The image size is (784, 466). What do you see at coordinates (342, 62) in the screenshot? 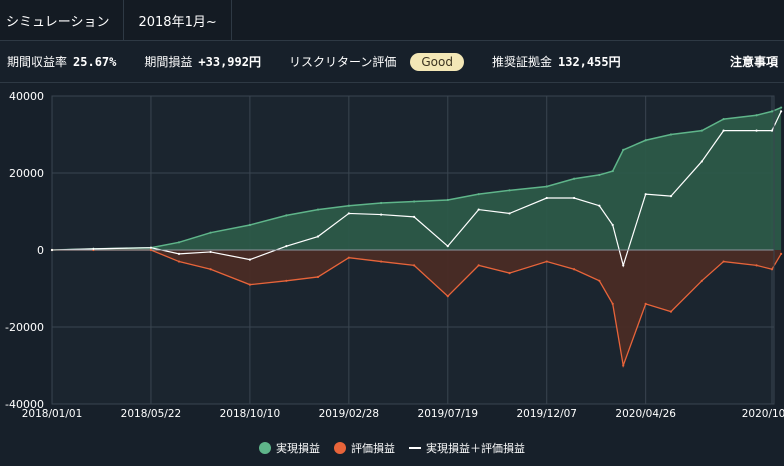
I see `risk-label: リスクリターン評価` at bounding box center [342, 62].